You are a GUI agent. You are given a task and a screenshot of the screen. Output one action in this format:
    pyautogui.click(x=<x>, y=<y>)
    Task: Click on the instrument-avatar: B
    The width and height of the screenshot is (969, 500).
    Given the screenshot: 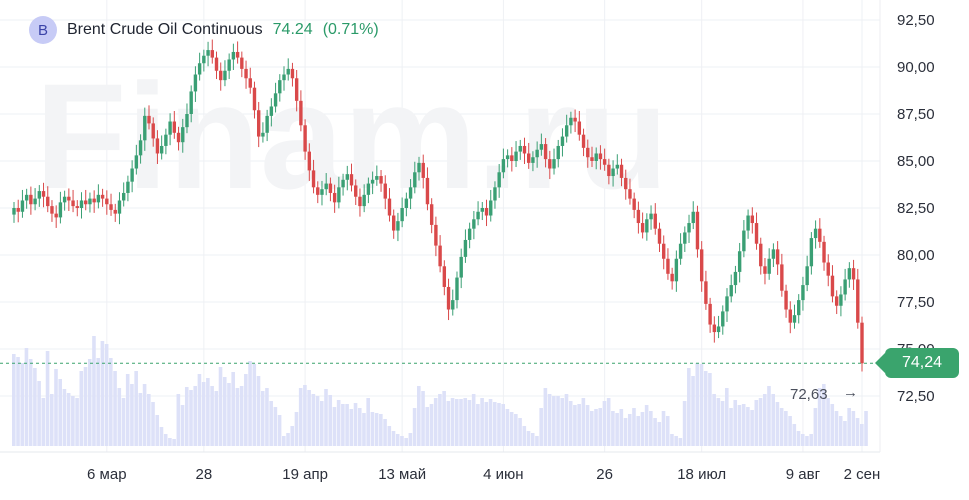 What is the action you would take?
    pyautogui.click(x=43, y=30)
    